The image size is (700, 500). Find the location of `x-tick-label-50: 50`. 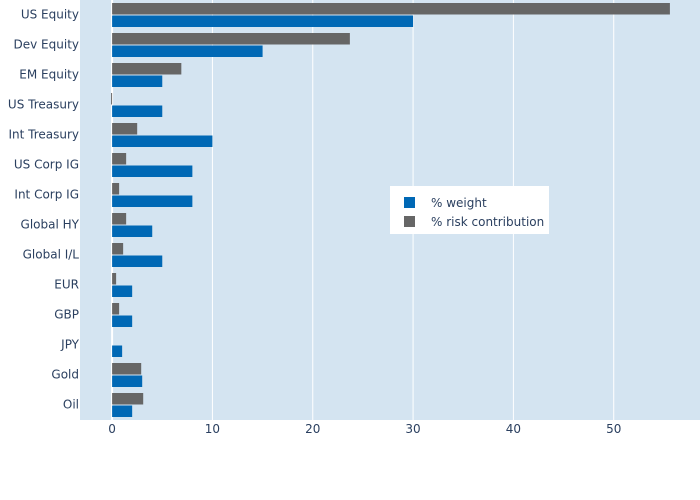

x-tick-label-50: 50 is located at coordinates (613, 429).